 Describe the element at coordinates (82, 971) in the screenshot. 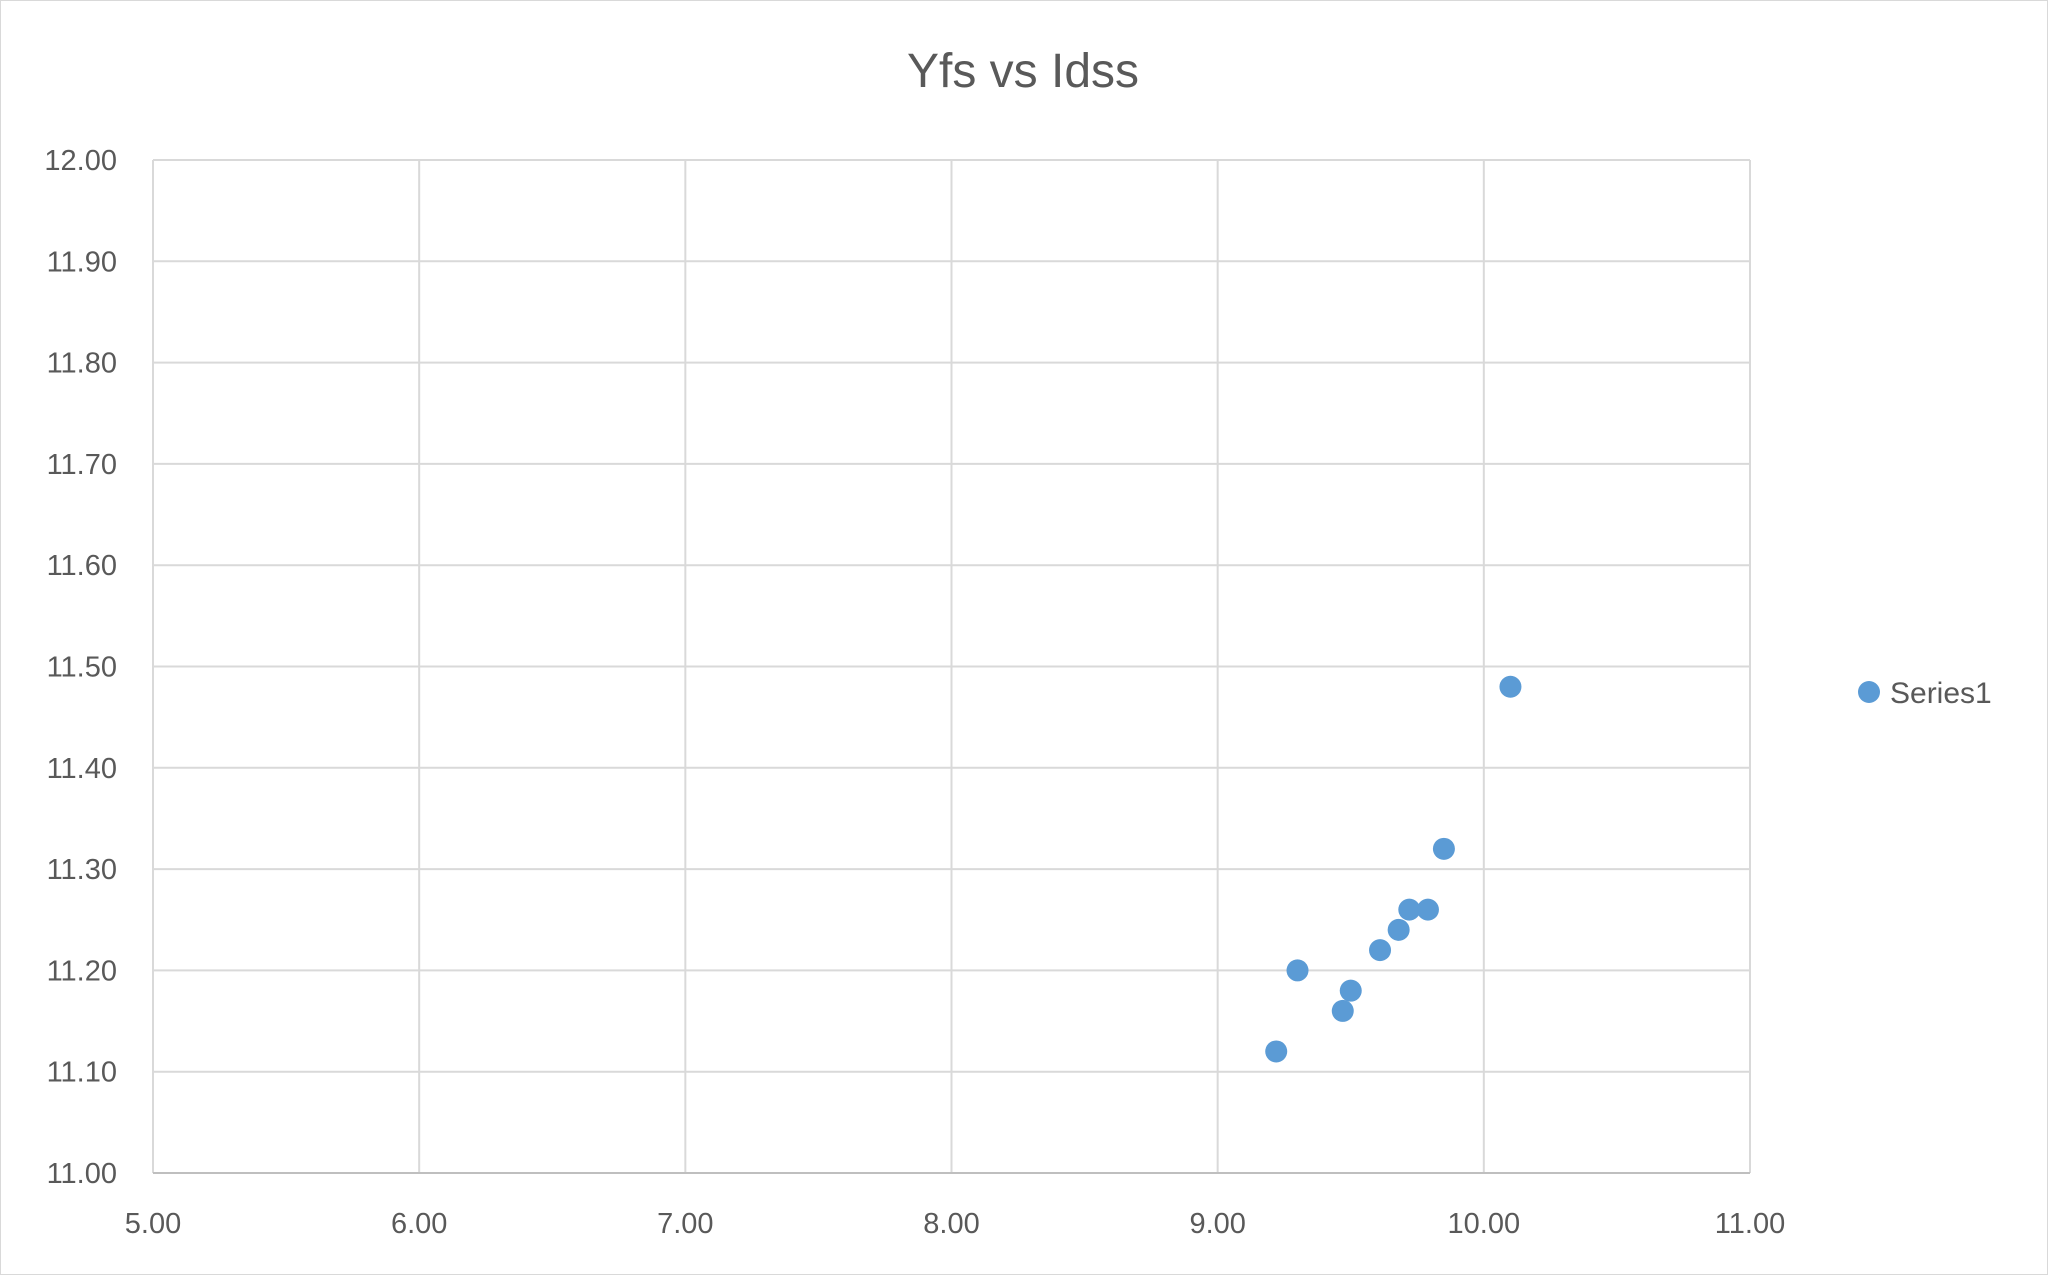

I see `y-tick-label: 11.20` at that location.